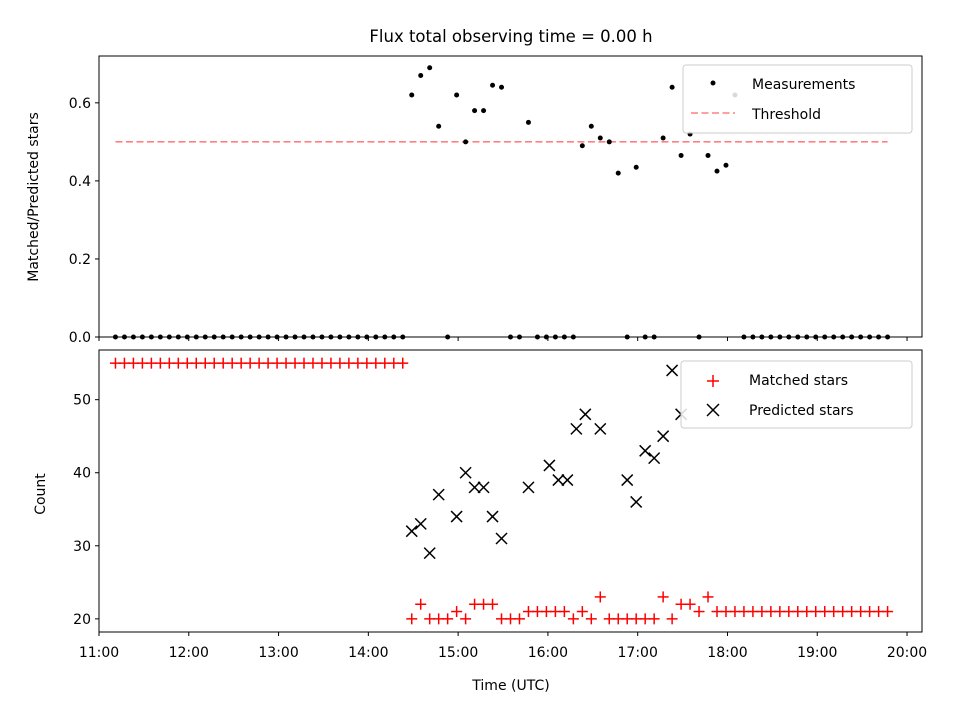  I want to click on legend-matched-label: Matched stars, so click(798, 381).